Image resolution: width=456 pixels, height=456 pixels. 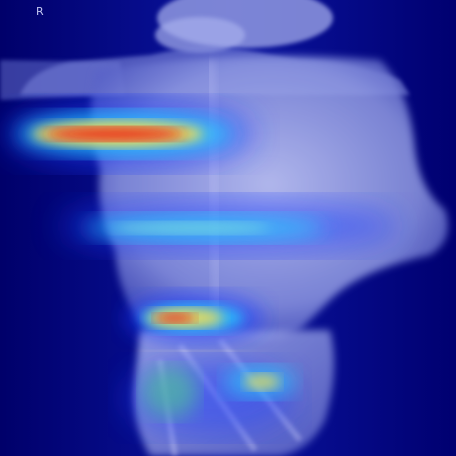 I want to click on heat-spot-middle, so click(x=230, y=226).